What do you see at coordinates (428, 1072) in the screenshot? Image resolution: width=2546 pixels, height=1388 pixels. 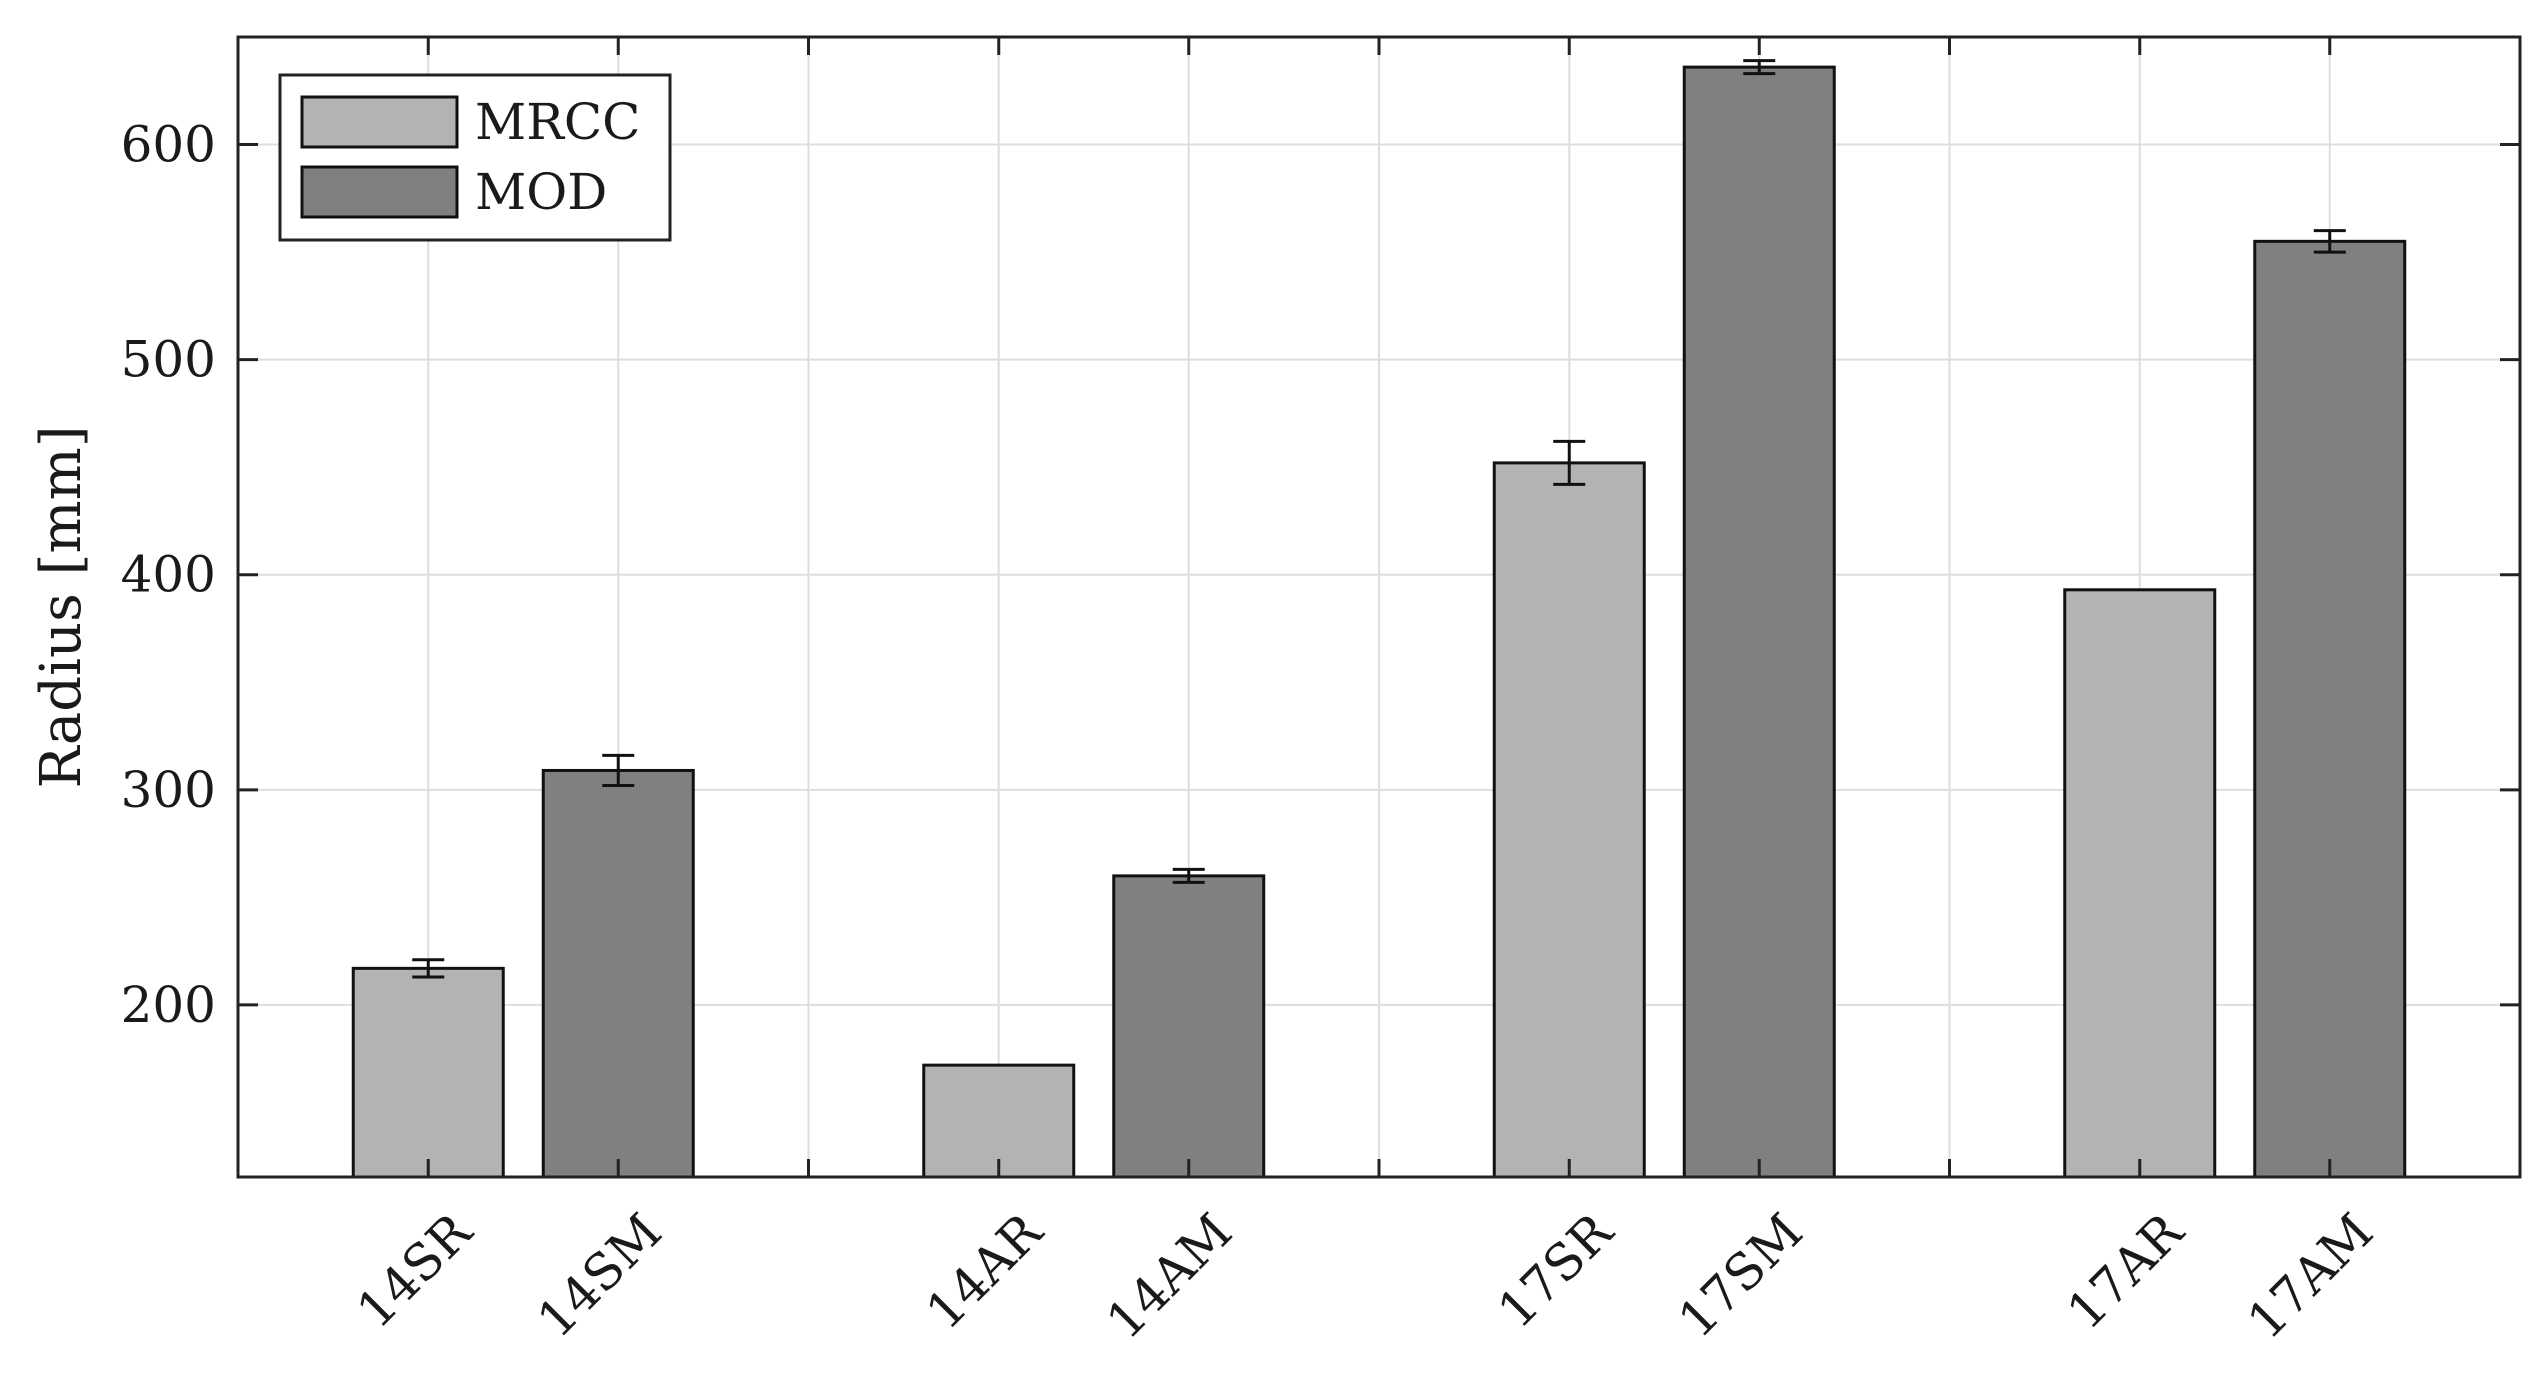 I see `bar-14sr` at bounding box center [428, 1072].